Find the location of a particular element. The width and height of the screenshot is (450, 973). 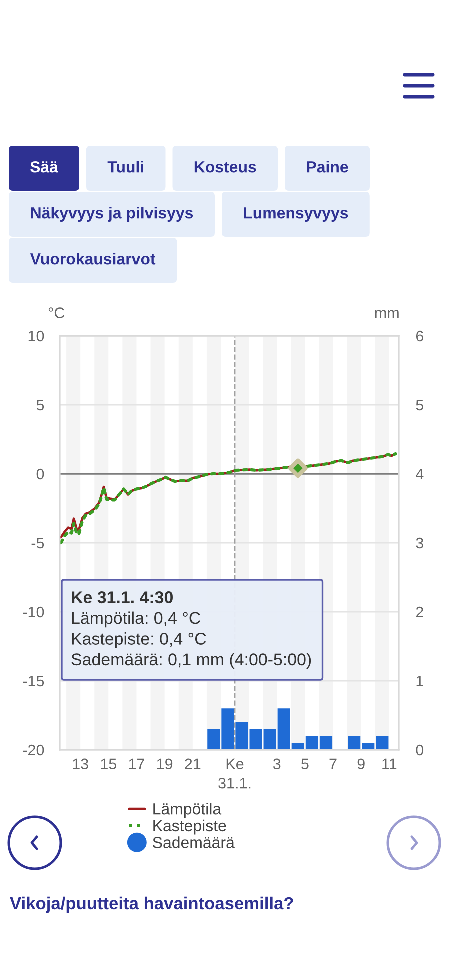

y-tick-label: -15 is located at coordinates (33, 681).